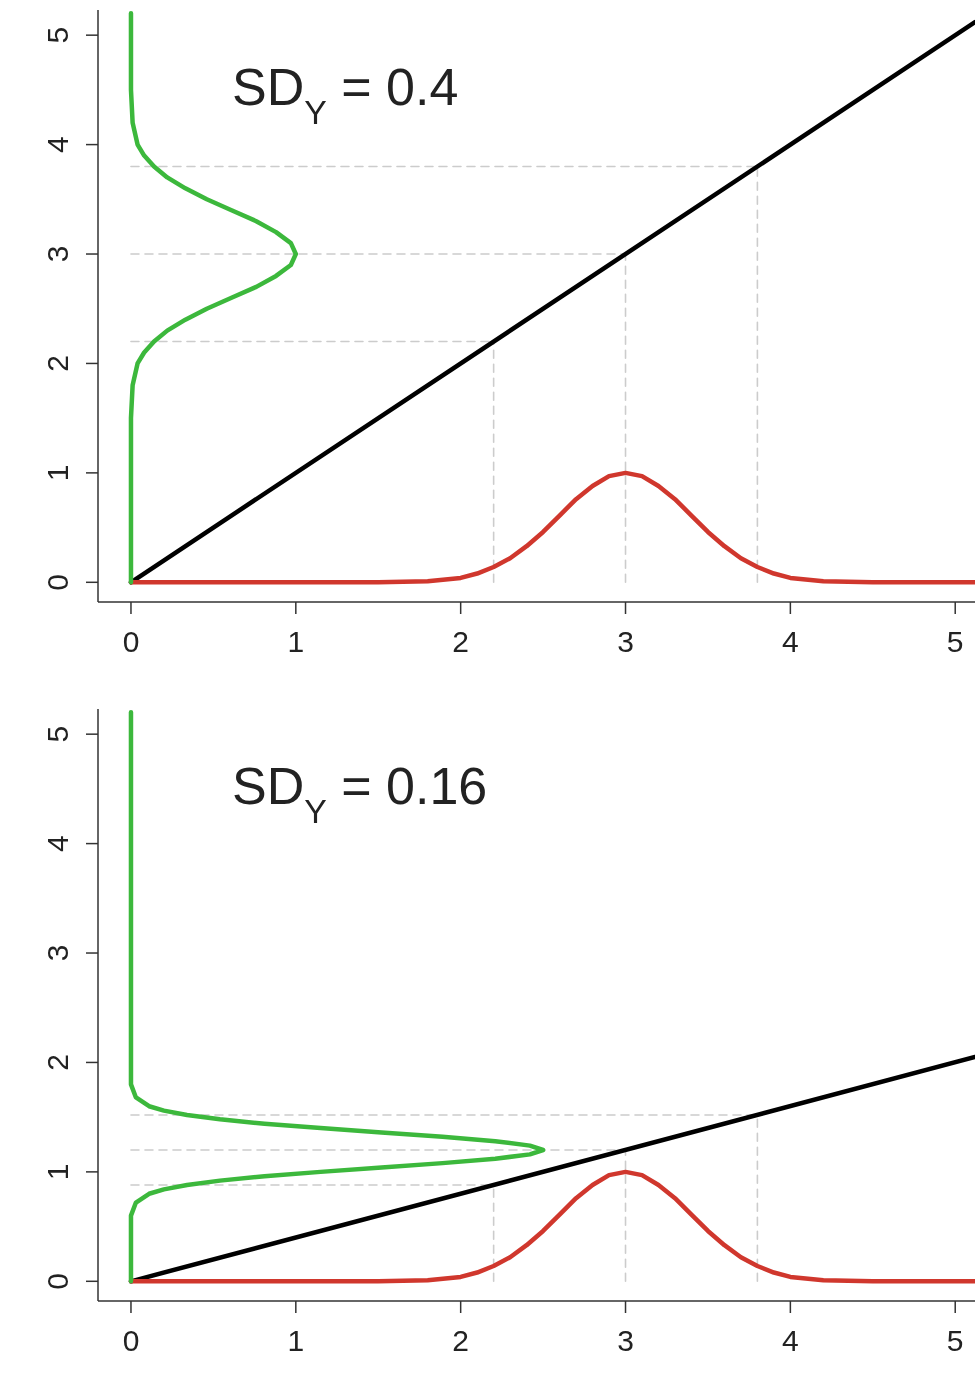  Describe the element at coordinates (360, 793) in the screenshot. I see `text: SD$_{Y}$ = 0.16` at that location.